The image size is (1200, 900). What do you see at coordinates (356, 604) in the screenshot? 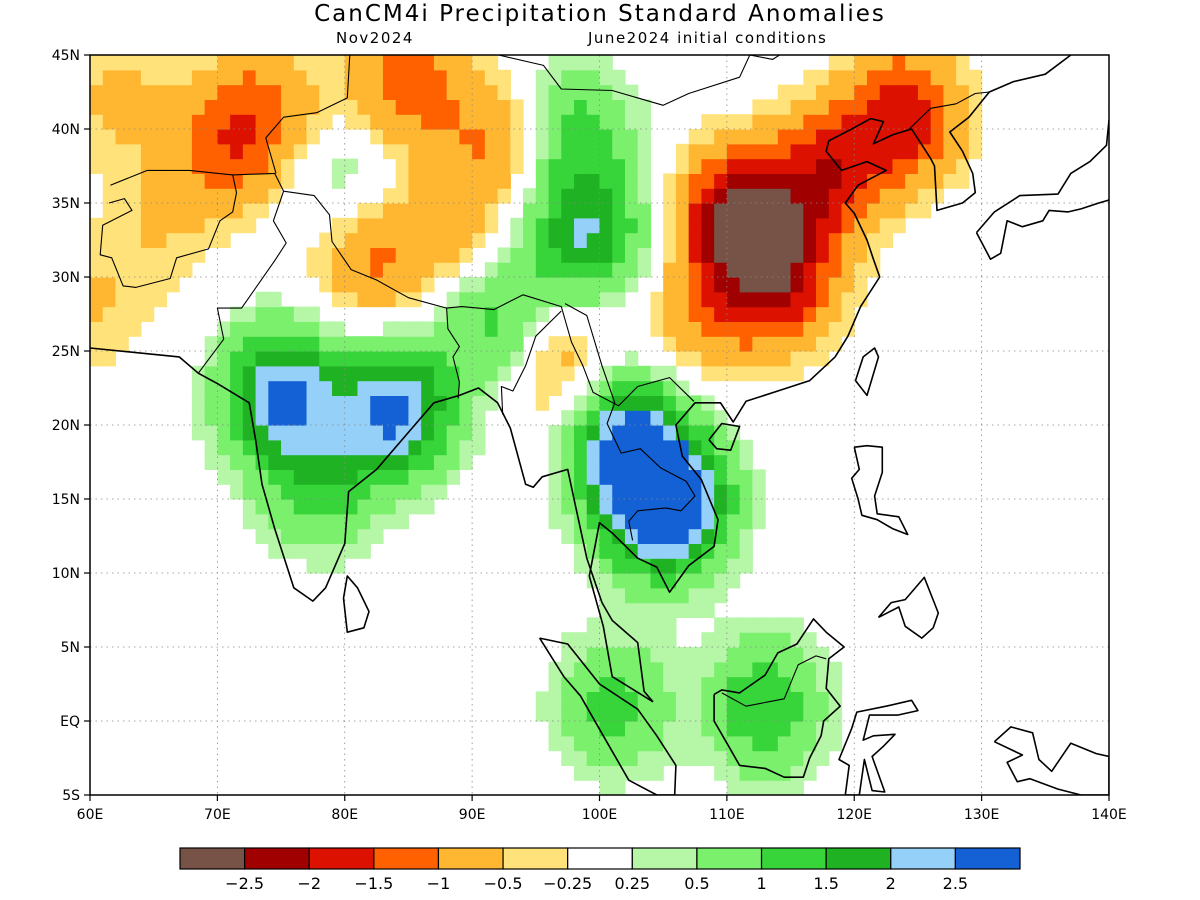
I see `coastline-sri-lanka` at bounding box center [356, 604].